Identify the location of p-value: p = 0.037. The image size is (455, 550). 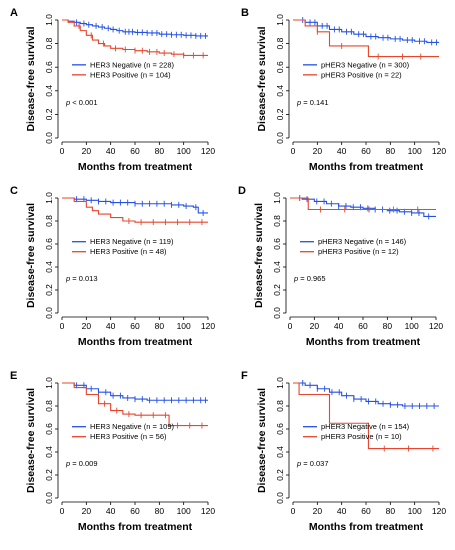
(312, 463).